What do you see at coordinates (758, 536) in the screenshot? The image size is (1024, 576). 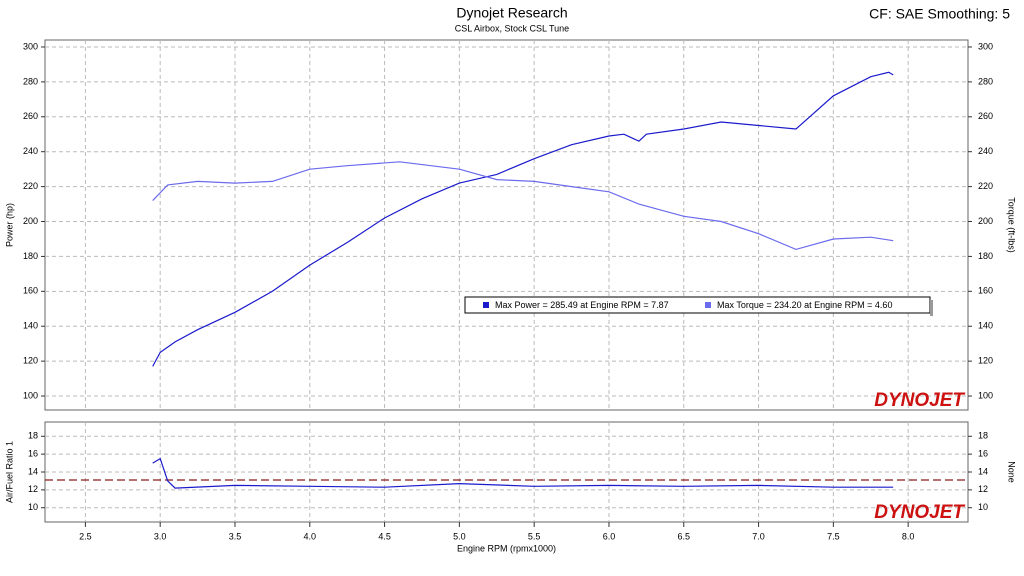 I see `x-tick-label: 7.0` at bounding box center [758, 536].